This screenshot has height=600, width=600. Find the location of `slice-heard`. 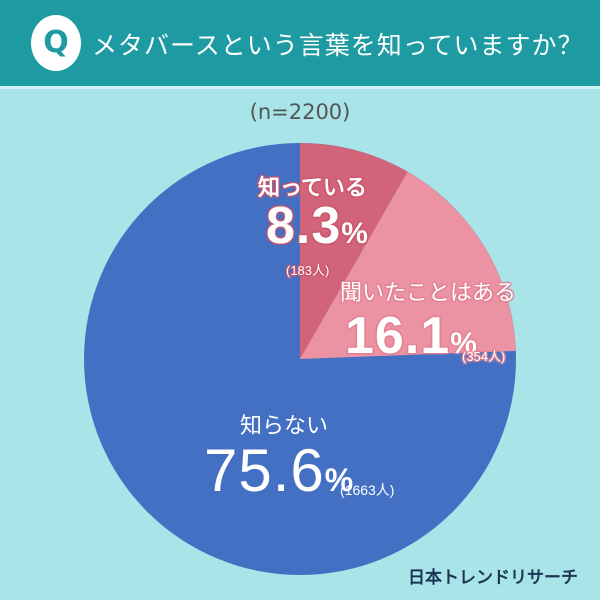

slice-heard is located at coordinates (408, 265).